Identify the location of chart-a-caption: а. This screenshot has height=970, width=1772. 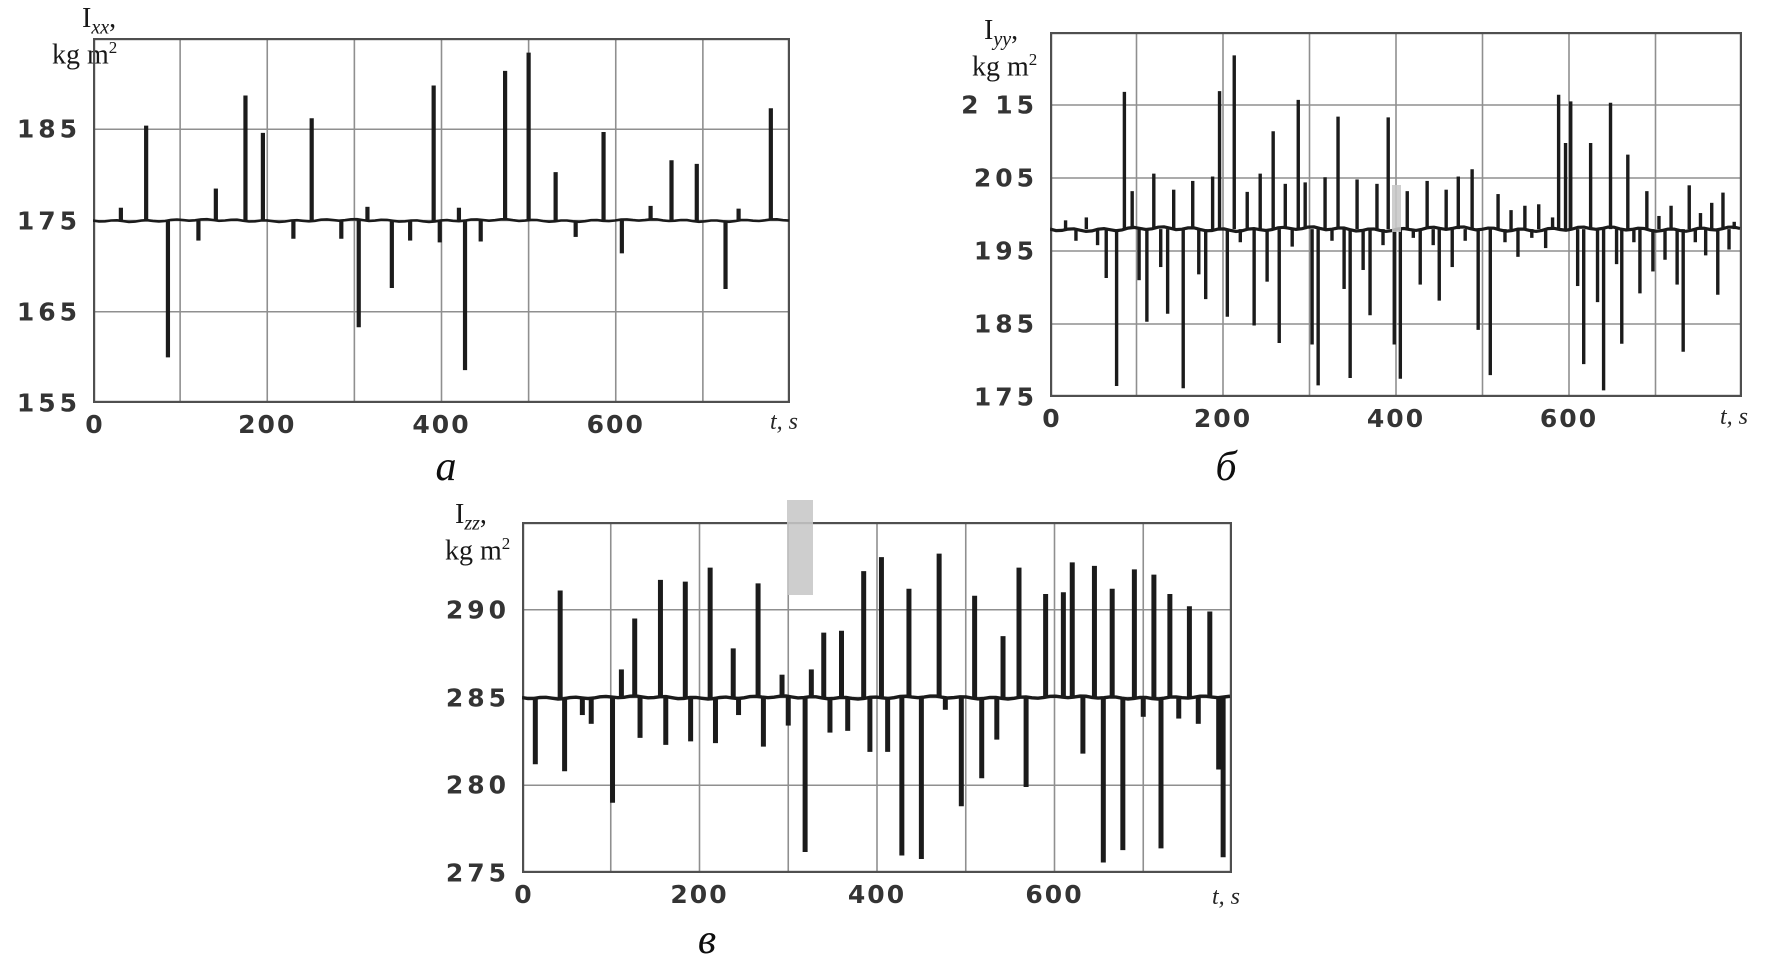
(446, 467).